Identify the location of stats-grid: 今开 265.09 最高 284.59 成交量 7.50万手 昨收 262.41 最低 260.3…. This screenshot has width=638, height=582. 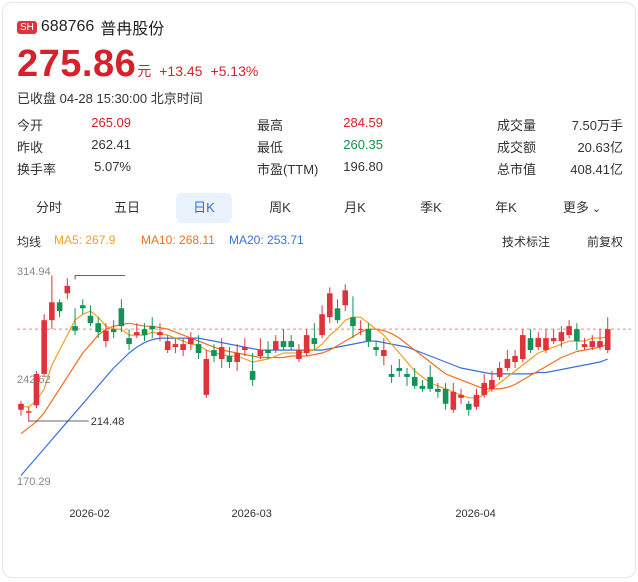
(320, 150).